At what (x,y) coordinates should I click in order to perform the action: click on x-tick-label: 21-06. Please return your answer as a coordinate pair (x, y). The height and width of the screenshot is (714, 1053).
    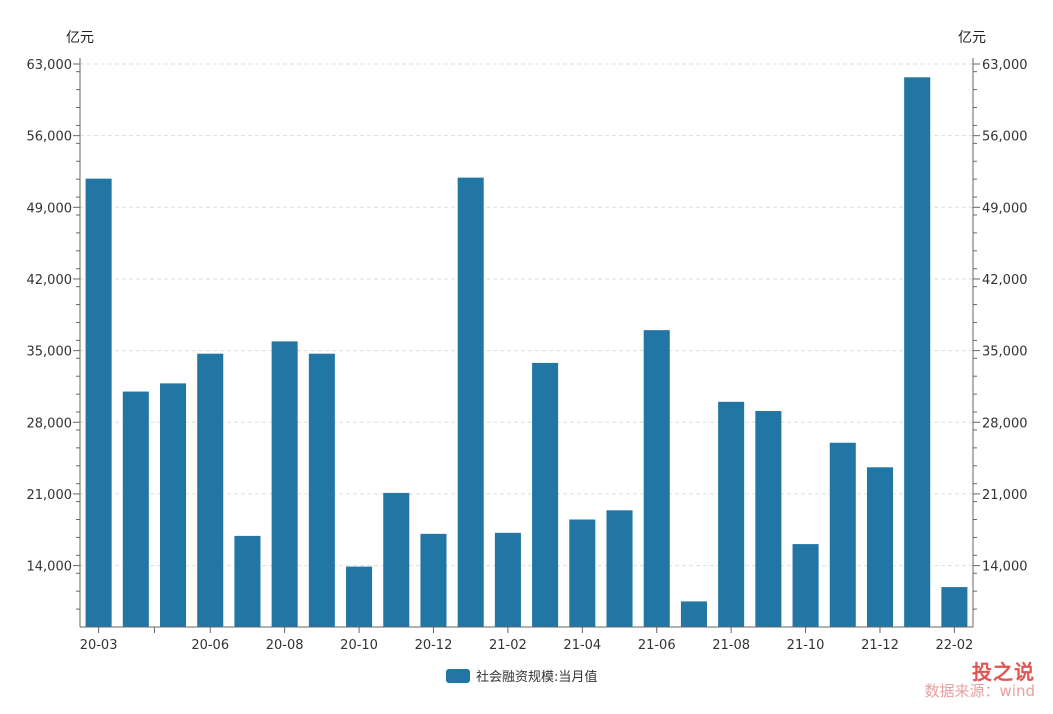
    Looking at the image, I should click on (657, 645).